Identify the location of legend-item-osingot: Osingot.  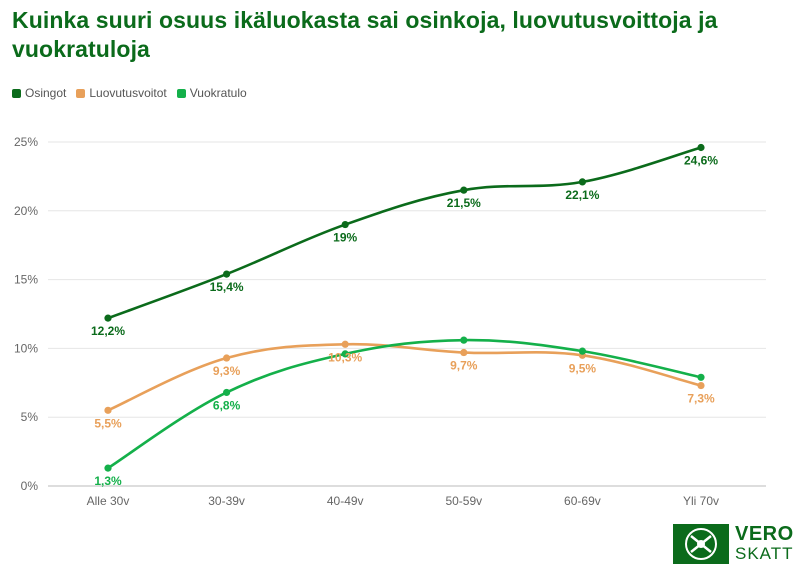
(39, 93).